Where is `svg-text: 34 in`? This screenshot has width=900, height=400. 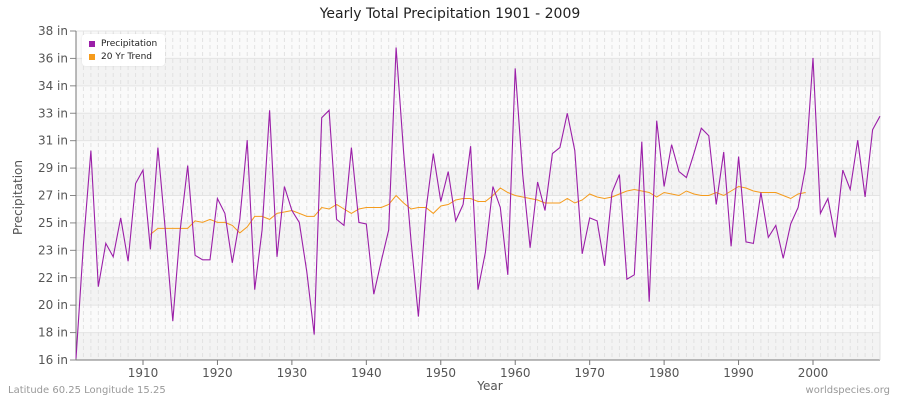
svg-text: 34 in is located at coordinates (53, 86).